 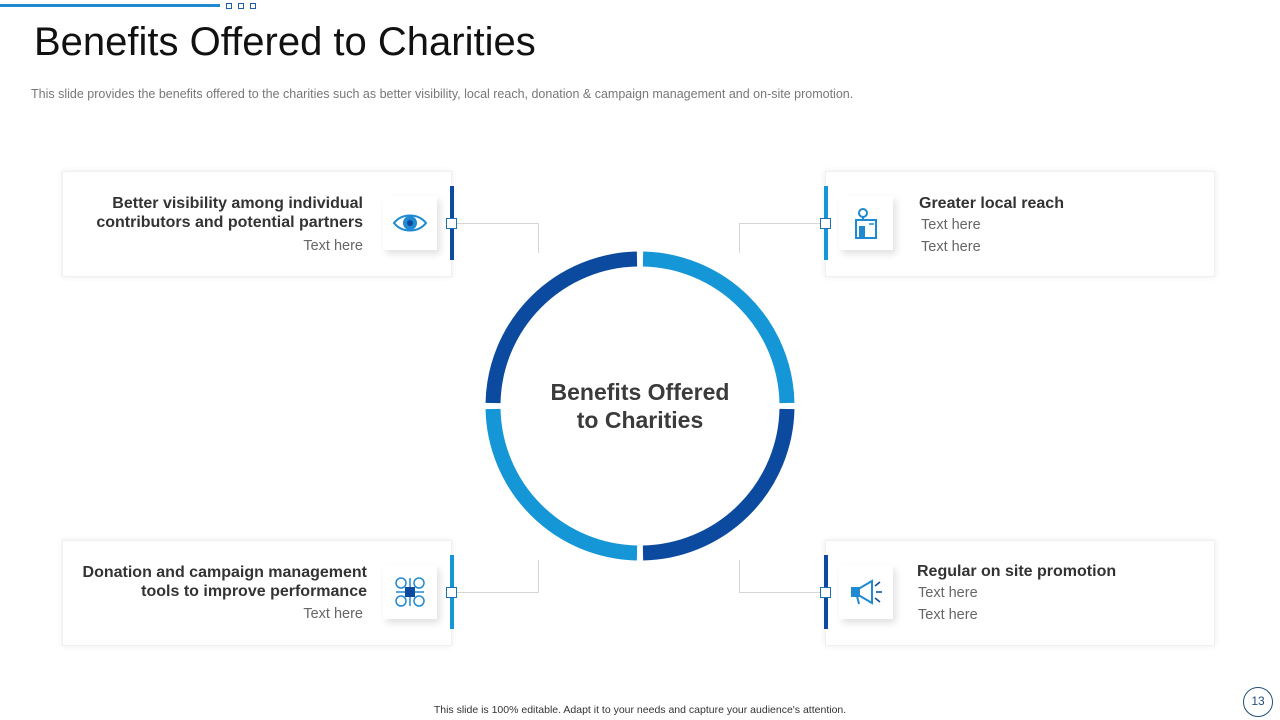 I want to click on center-ring, so click(x=640, y=406).